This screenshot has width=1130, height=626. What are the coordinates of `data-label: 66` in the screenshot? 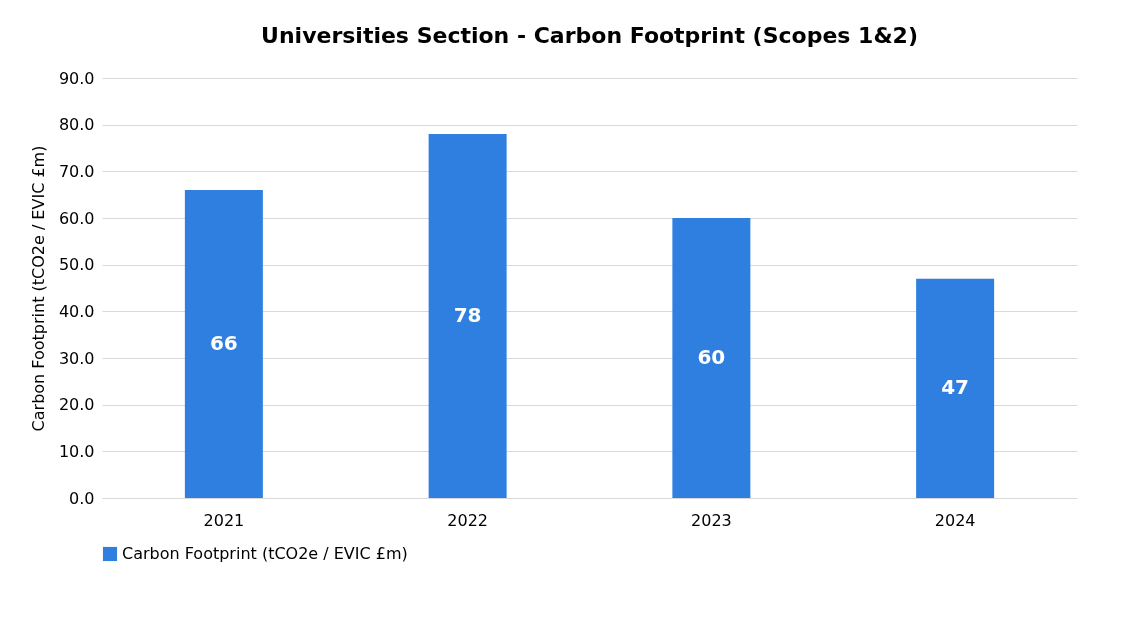 It's located at (223, 343).